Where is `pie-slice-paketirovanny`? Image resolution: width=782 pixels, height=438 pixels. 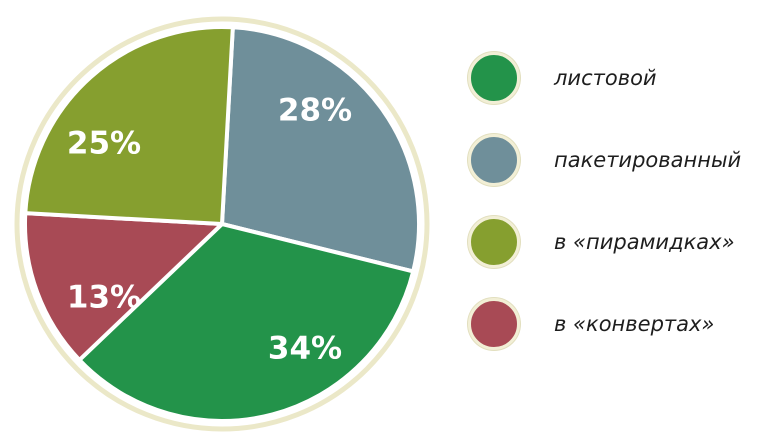
pie-slice-paketirovanny is located at coordinates (320, 149).